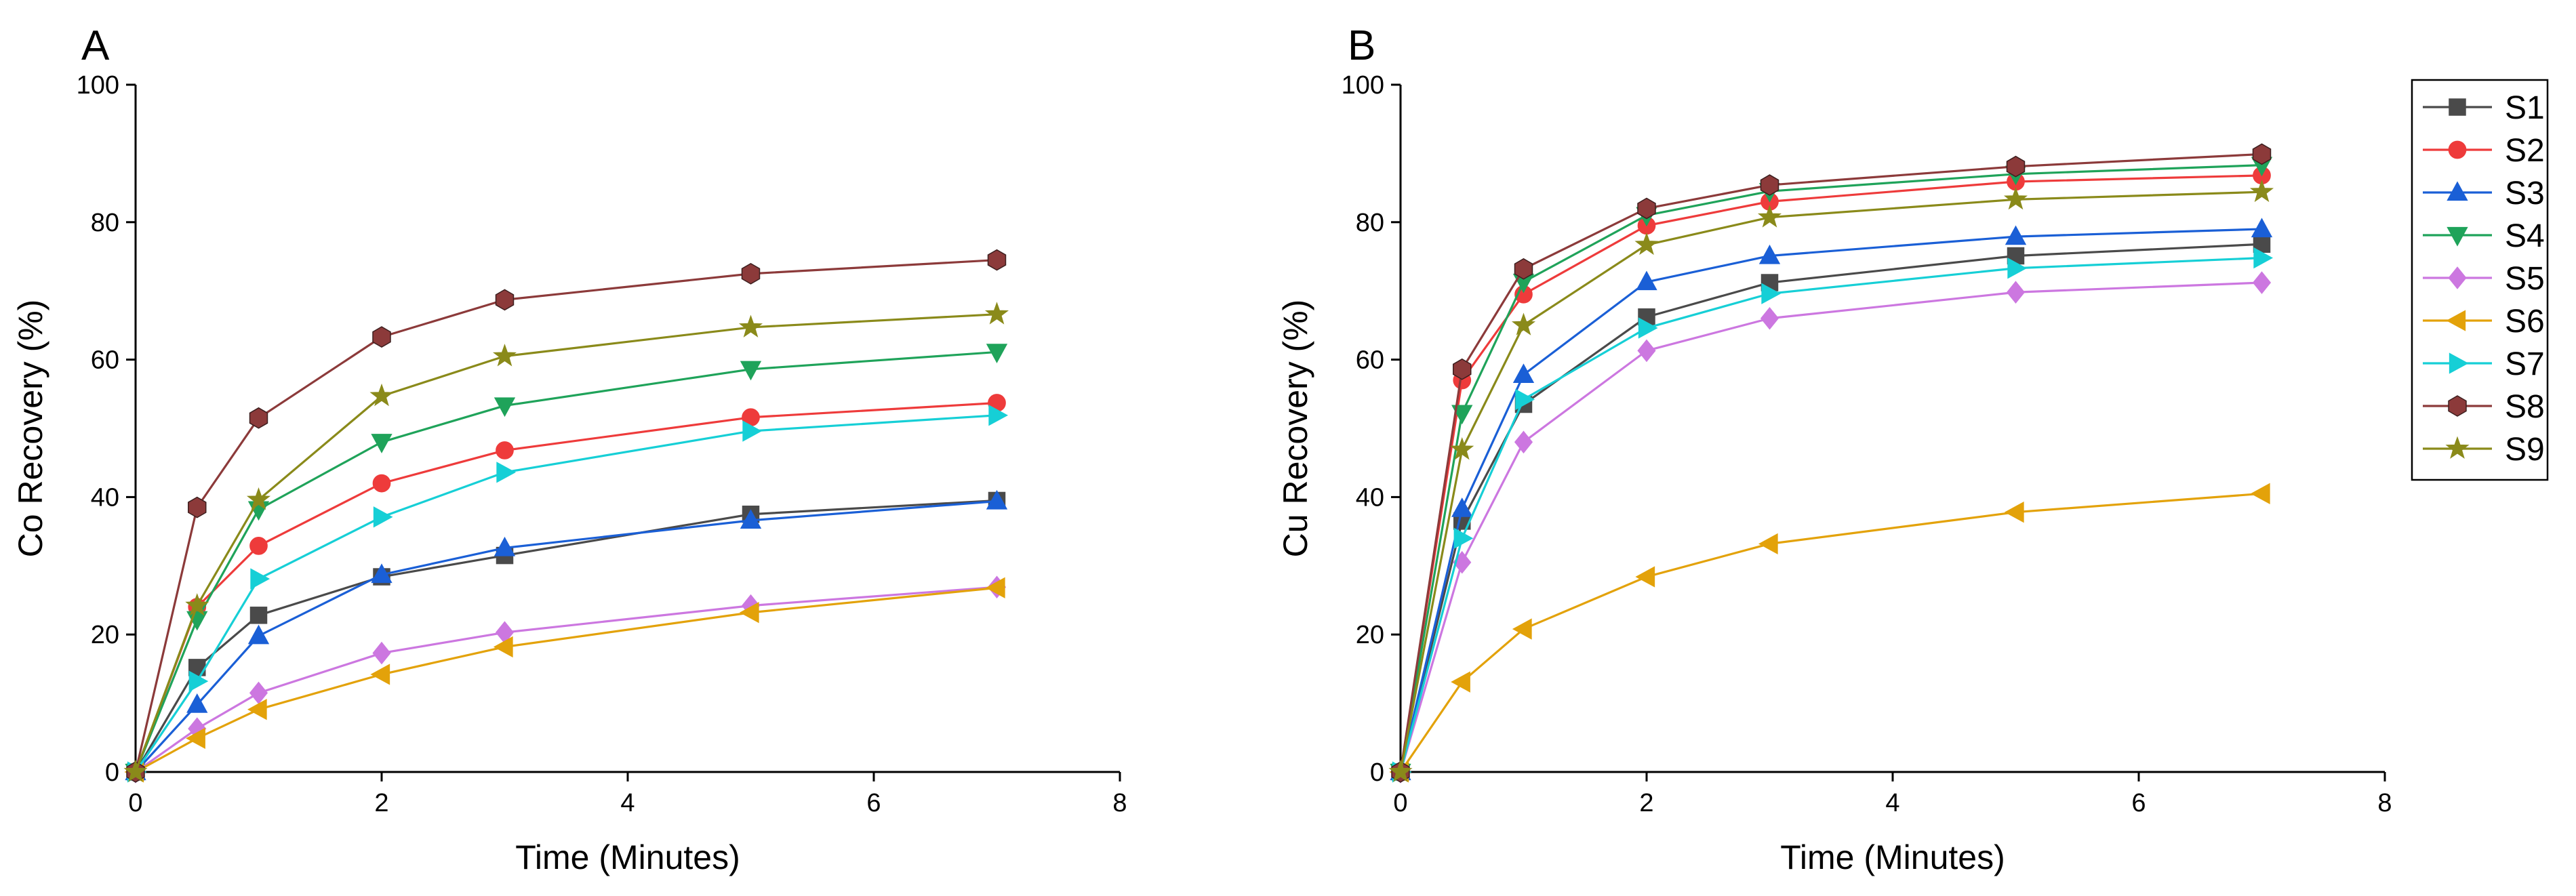 Image resolution: width=2576 pixels, height=896 pixels. Describe the element at coordinates (566, 635) in the screenshot. I see `series-s3` at that location.